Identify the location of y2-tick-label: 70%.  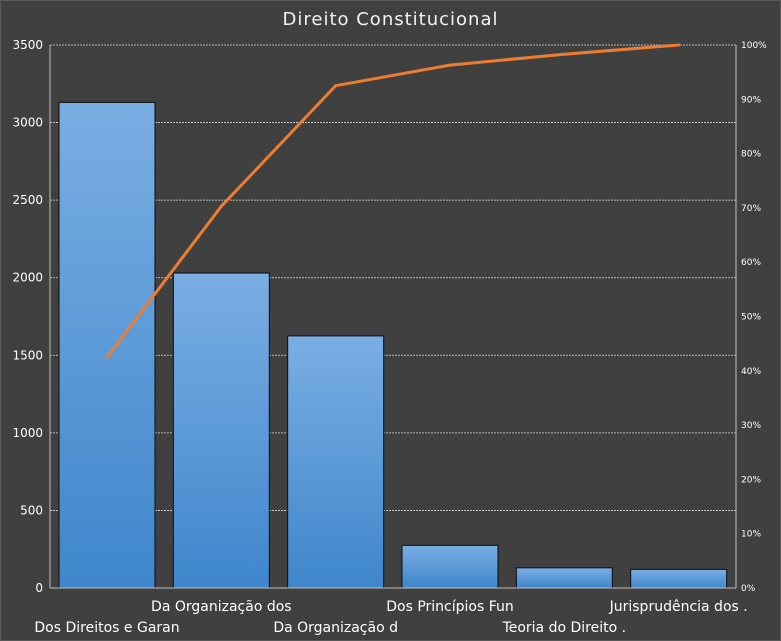
(751, 209).